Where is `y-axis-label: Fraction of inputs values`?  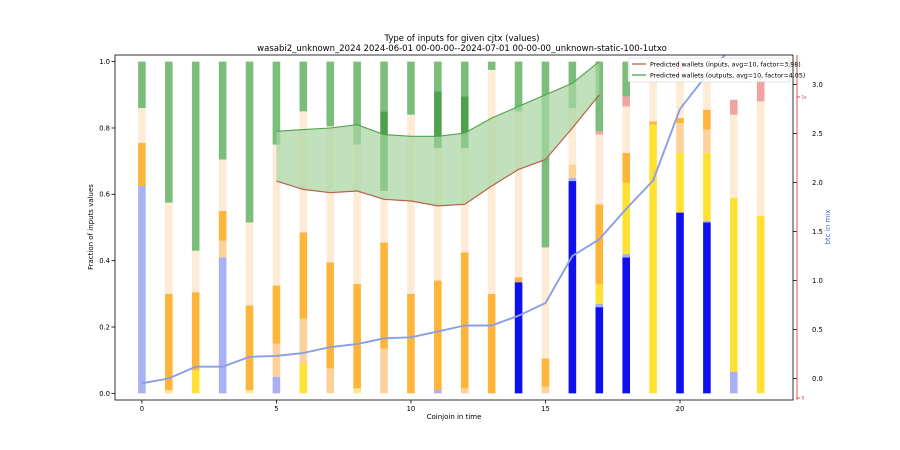 y-axis-label: Fraction of inputs values is located at coordinates (91, 227).